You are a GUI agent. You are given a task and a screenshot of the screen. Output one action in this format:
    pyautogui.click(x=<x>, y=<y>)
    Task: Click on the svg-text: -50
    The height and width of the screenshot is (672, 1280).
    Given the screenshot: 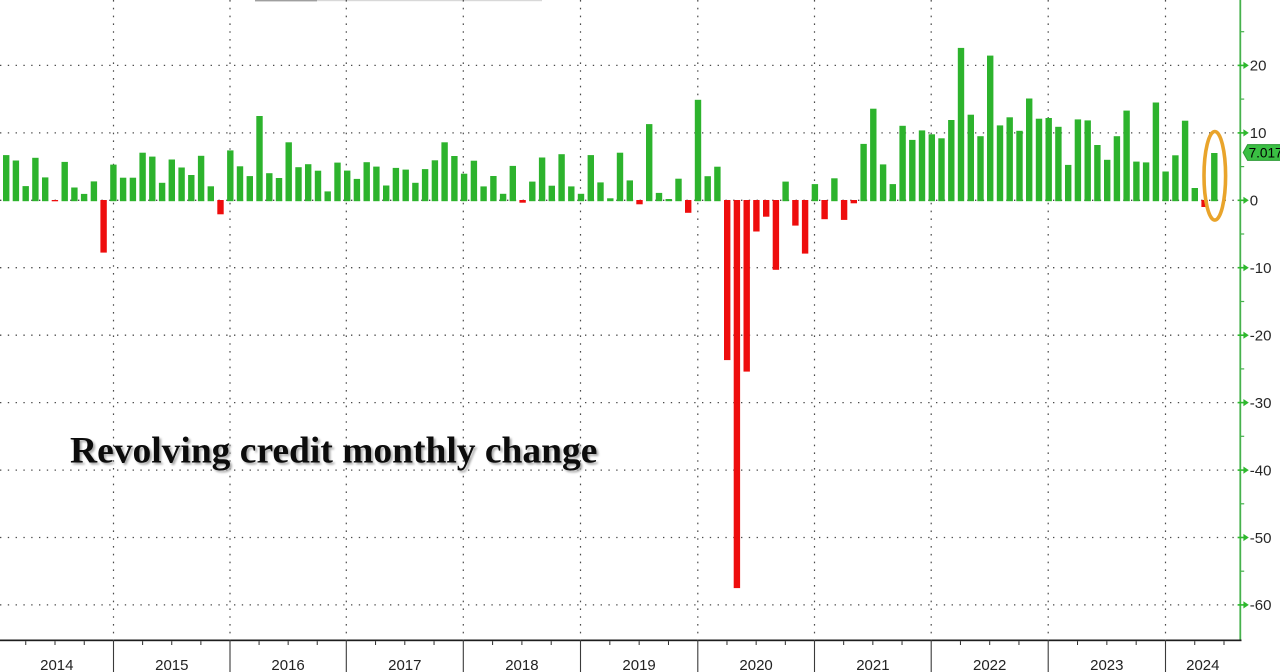 What is the action you would take?
    pyautogui.click(x=1261, y=538)
    